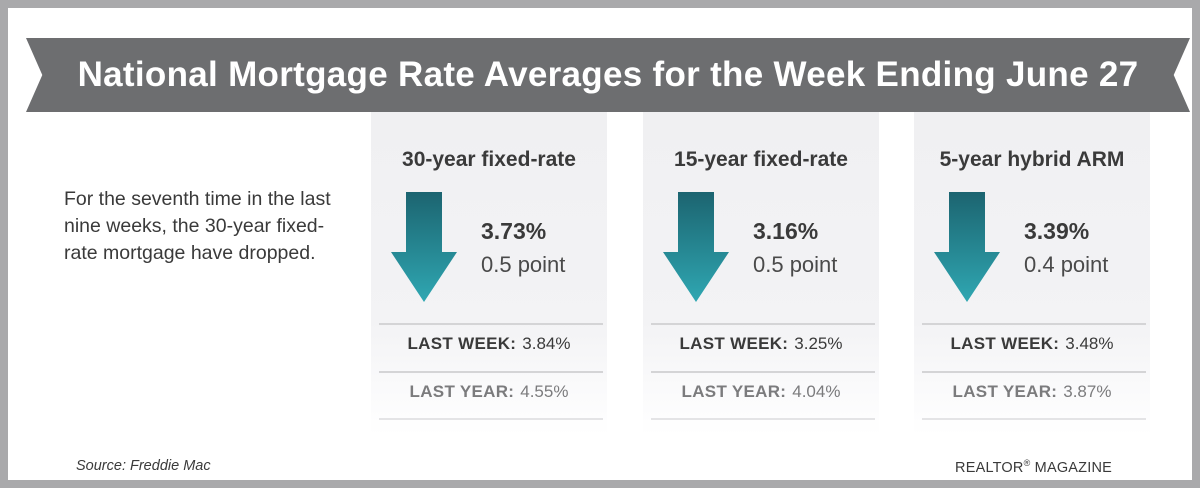 This screenshot has height=488, width=1200. Describe the element at coordinates (1066, 264) in the screenshot. I see `rate-change: 0.4 point` at that location.